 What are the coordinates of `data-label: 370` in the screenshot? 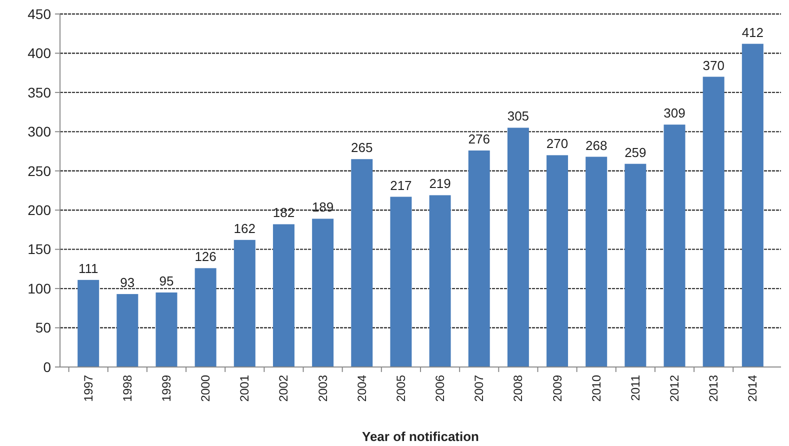 It's located at (713, 65).